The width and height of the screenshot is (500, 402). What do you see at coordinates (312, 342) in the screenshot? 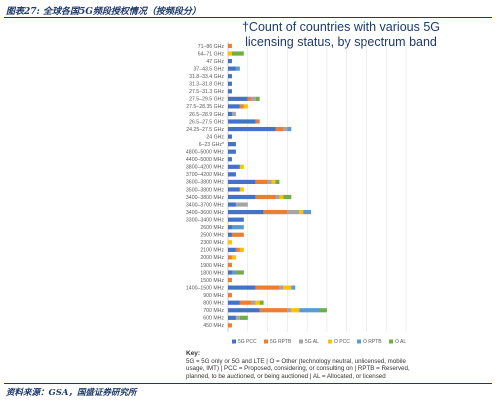
I see `legend-label: 5G AL` at bounding box center [312, 342].